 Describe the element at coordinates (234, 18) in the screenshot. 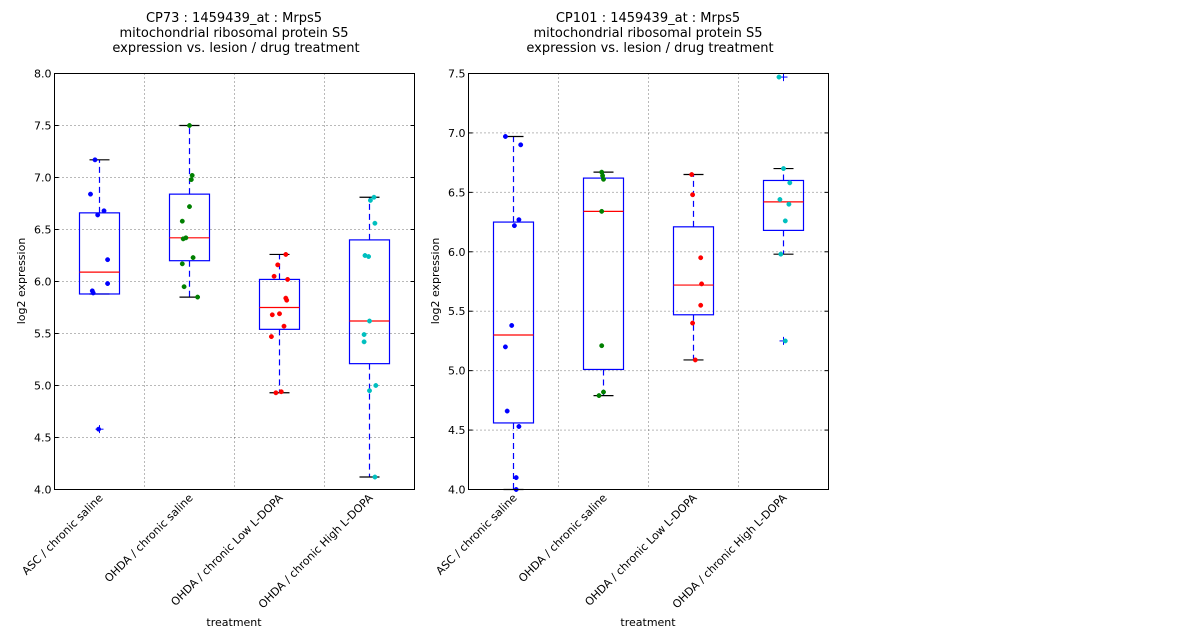

I see `chart-title-line-1: CP73 : 1459439_at : Mrps5` at that location.